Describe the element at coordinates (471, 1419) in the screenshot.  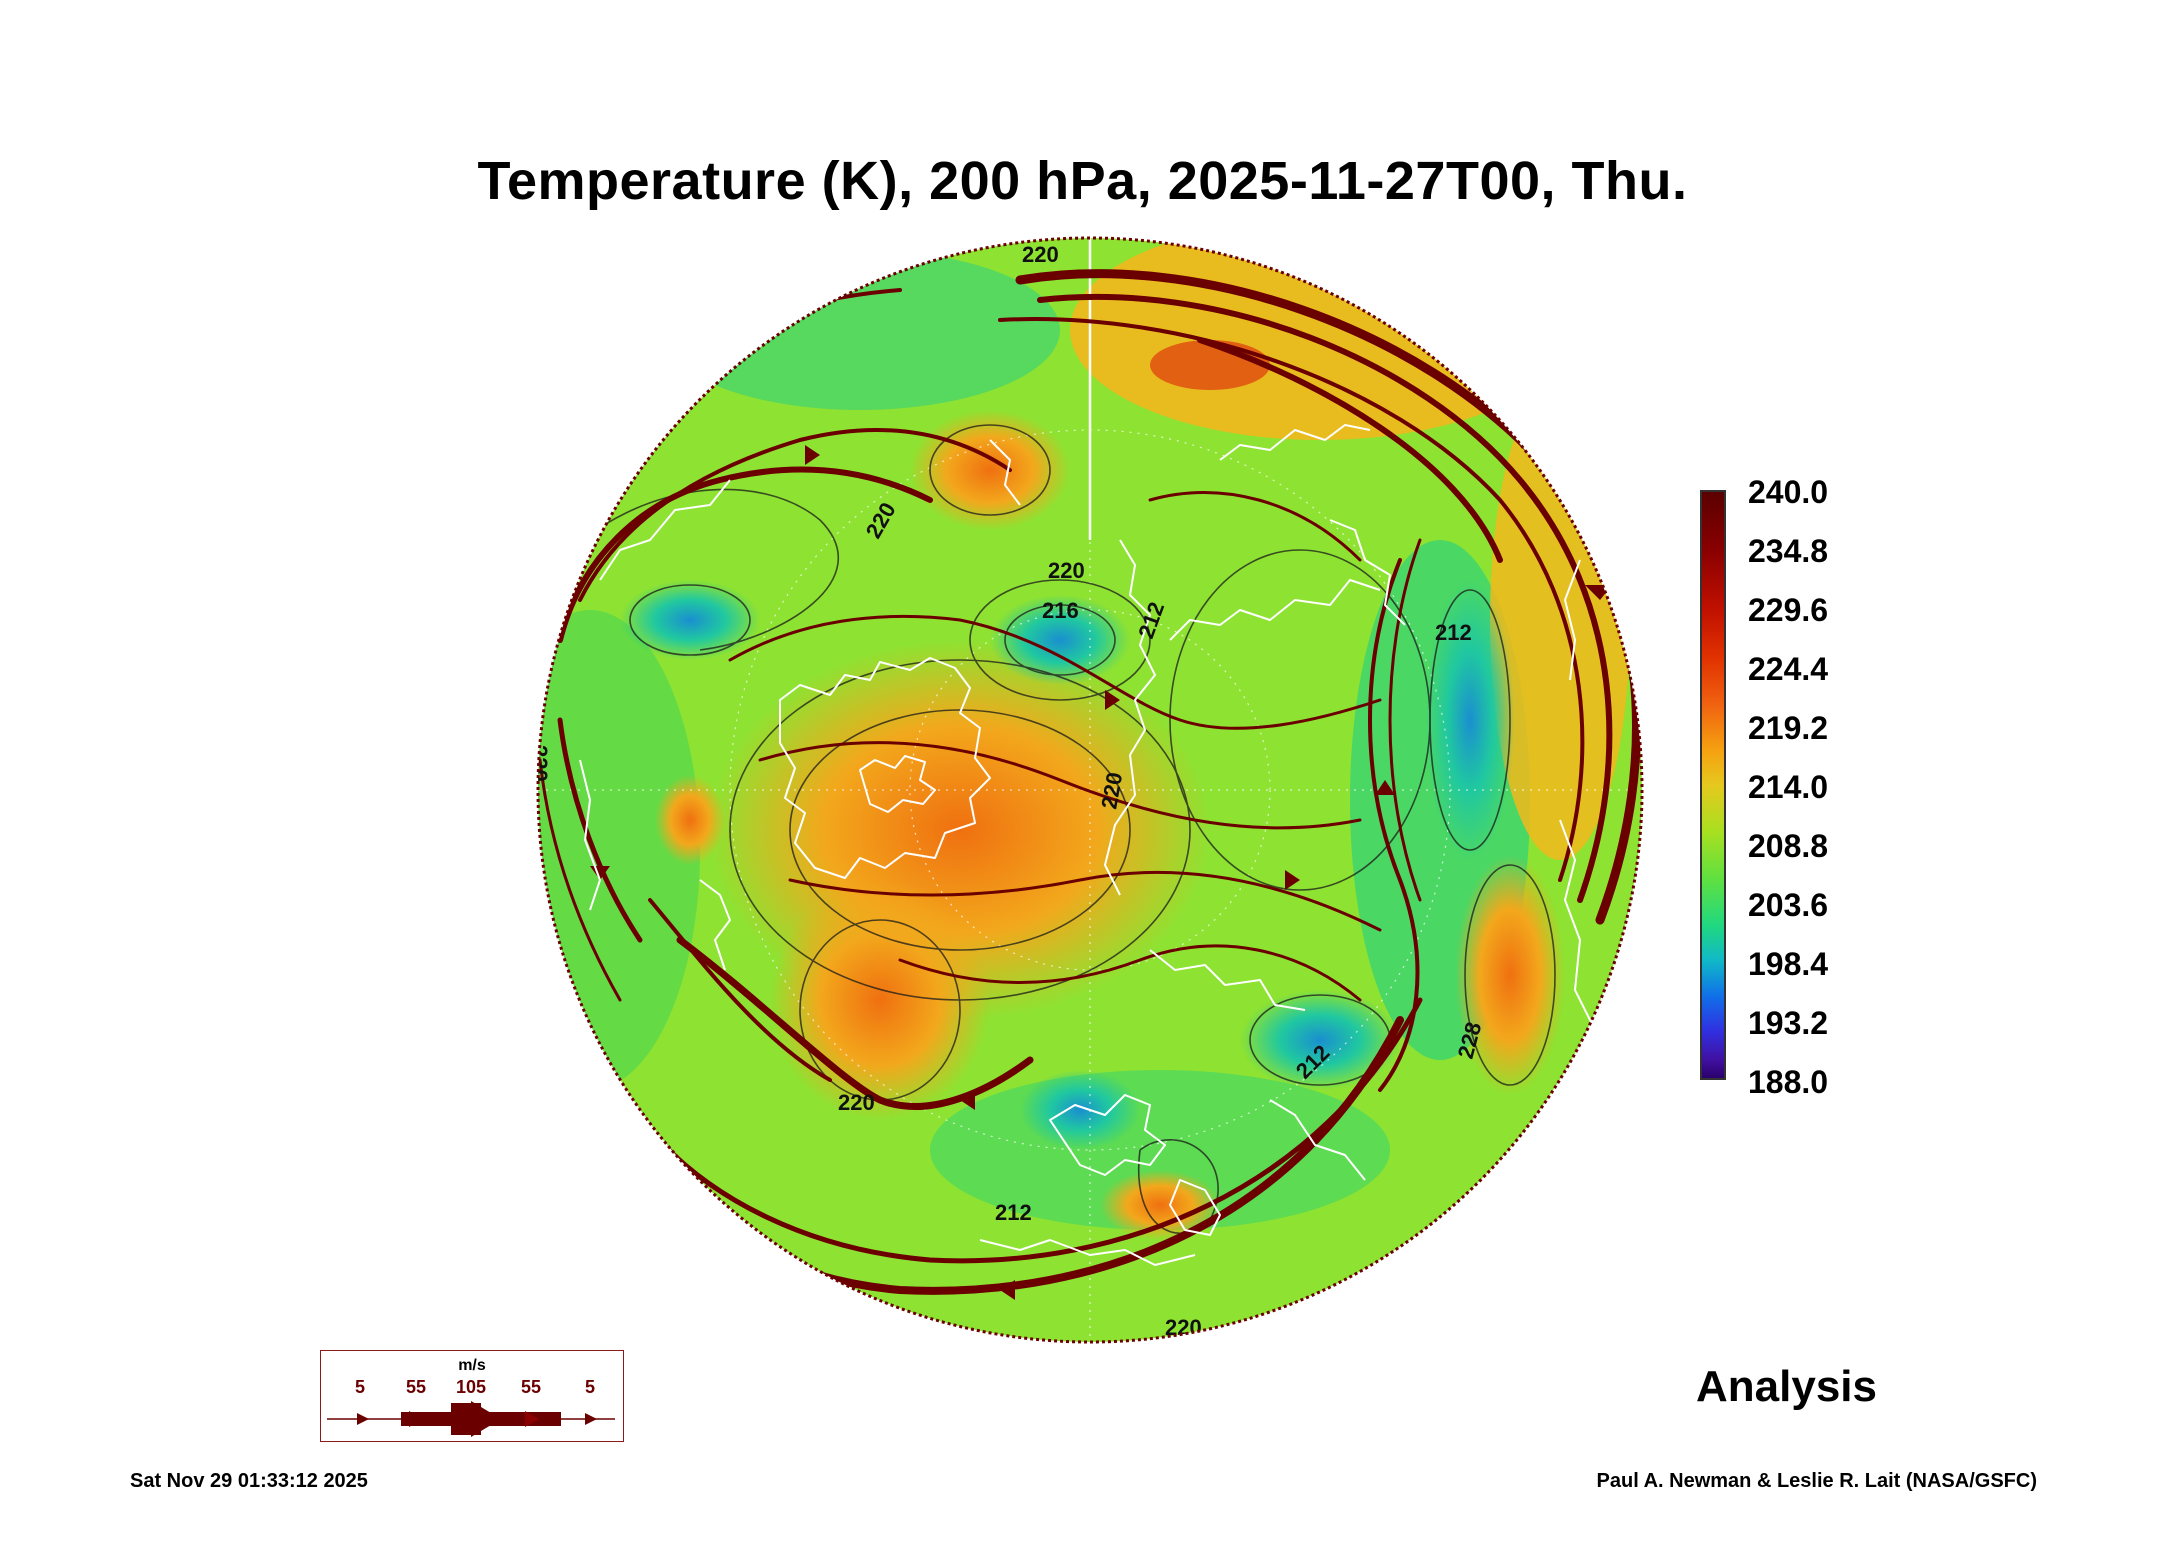
I see `wind-legend-arrow` at that location.